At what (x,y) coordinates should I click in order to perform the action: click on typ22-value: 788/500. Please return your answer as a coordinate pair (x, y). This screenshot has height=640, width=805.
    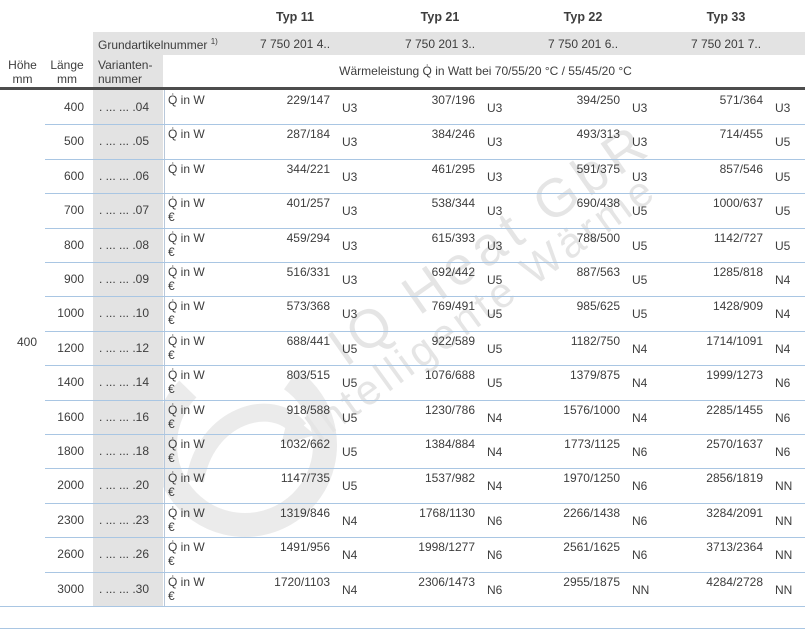
    Looking at the image, I should click on (598, 237).